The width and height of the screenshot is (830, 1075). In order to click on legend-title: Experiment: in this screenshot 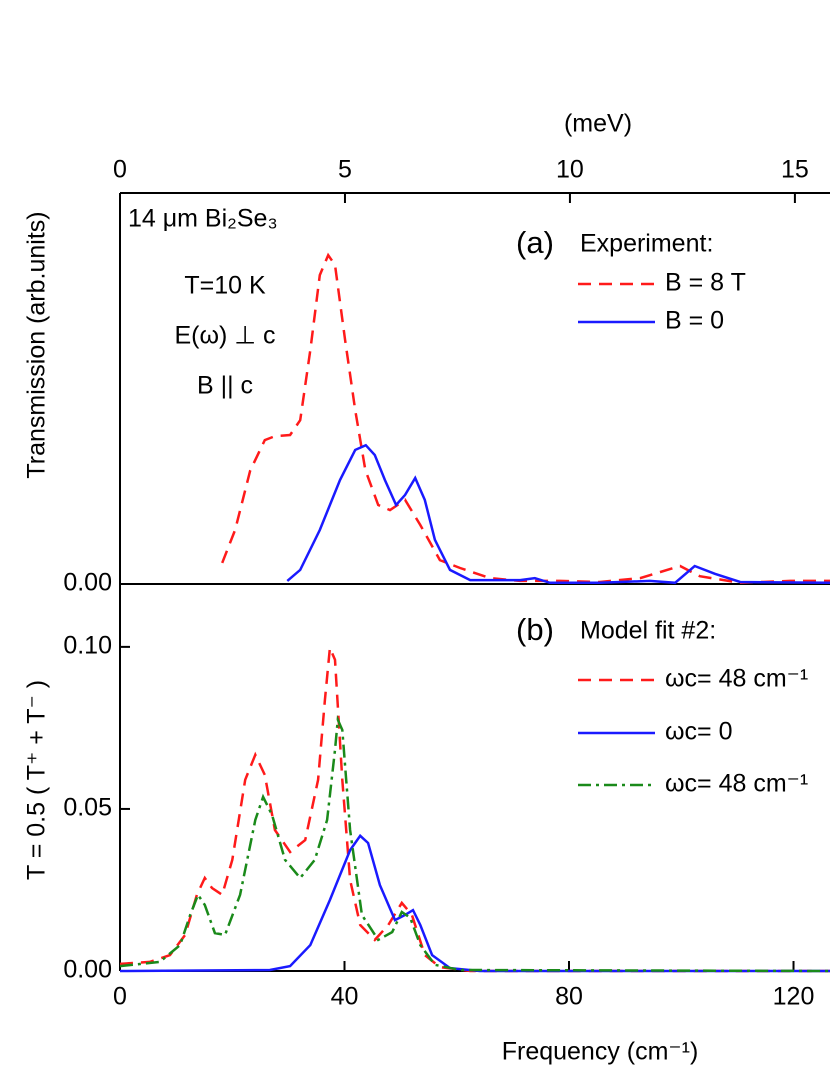, I will do `click(646, 244)`.